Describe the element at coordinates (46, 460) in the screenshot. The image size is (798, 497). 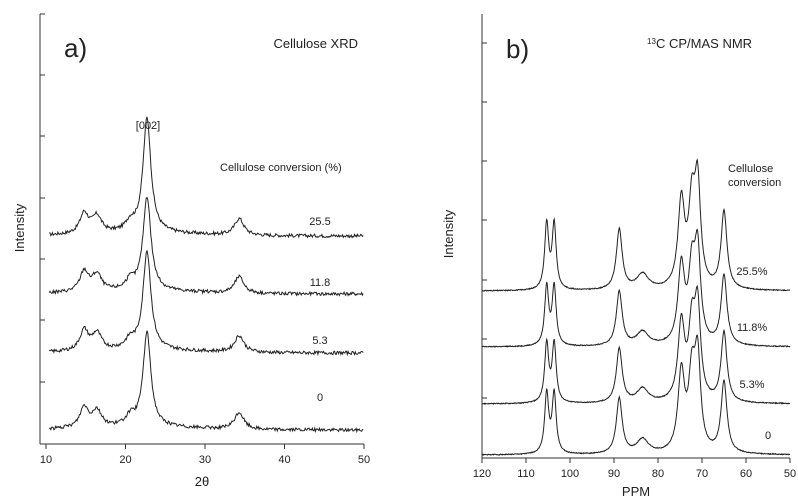
I see `xrd-x-tick-label-10: 10` at that location.